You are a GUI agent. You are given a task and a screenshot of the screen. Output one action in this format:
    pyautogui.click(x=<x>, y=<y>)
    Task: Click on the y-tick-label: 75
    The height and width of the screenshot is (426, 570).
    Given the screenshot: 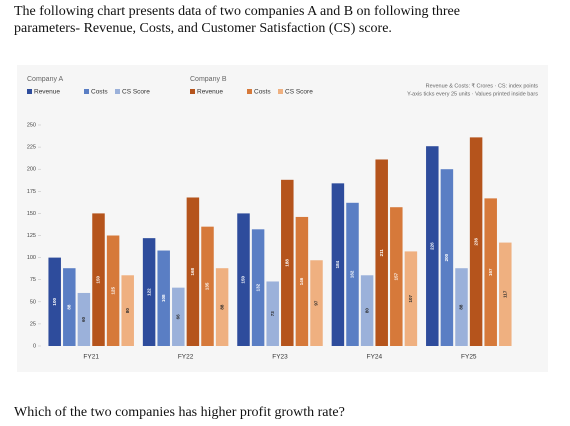 What is the action you would take?
    pyautogui.click(x=33, y=280)
    